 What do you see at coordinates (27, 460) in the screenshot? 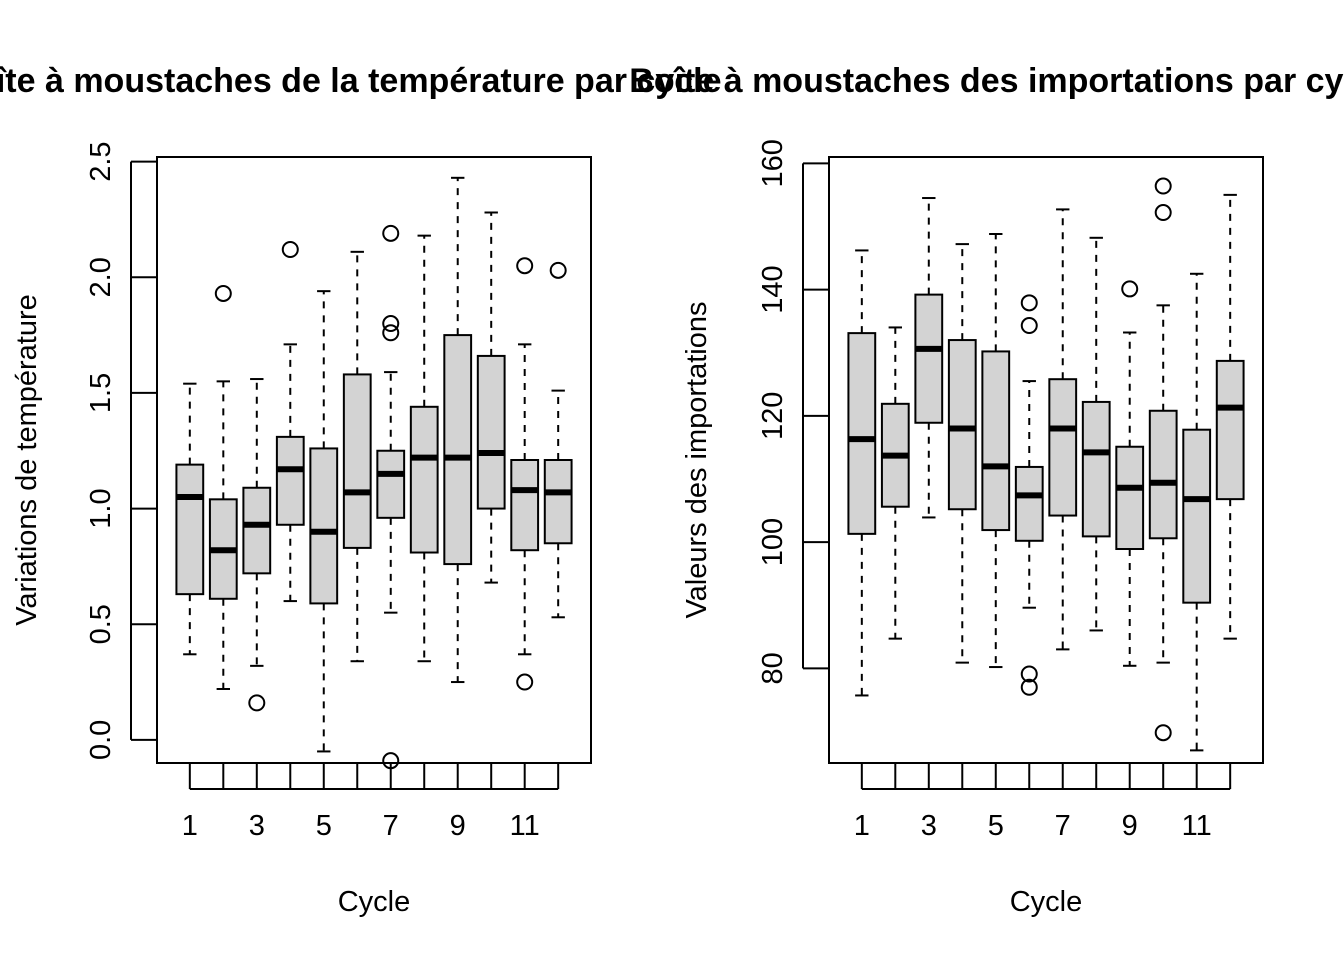
I see `y-axis-label: Variations de température` at bounding box center [27, 460].